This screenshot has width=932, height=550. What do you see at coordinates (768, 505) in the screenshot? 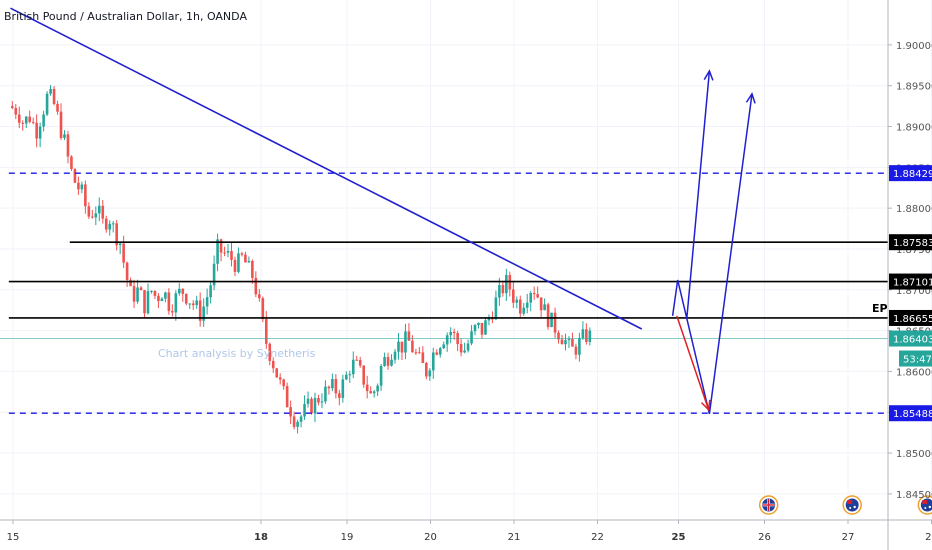
I see `gb-flag-icon` at bounding box center [768, 505].